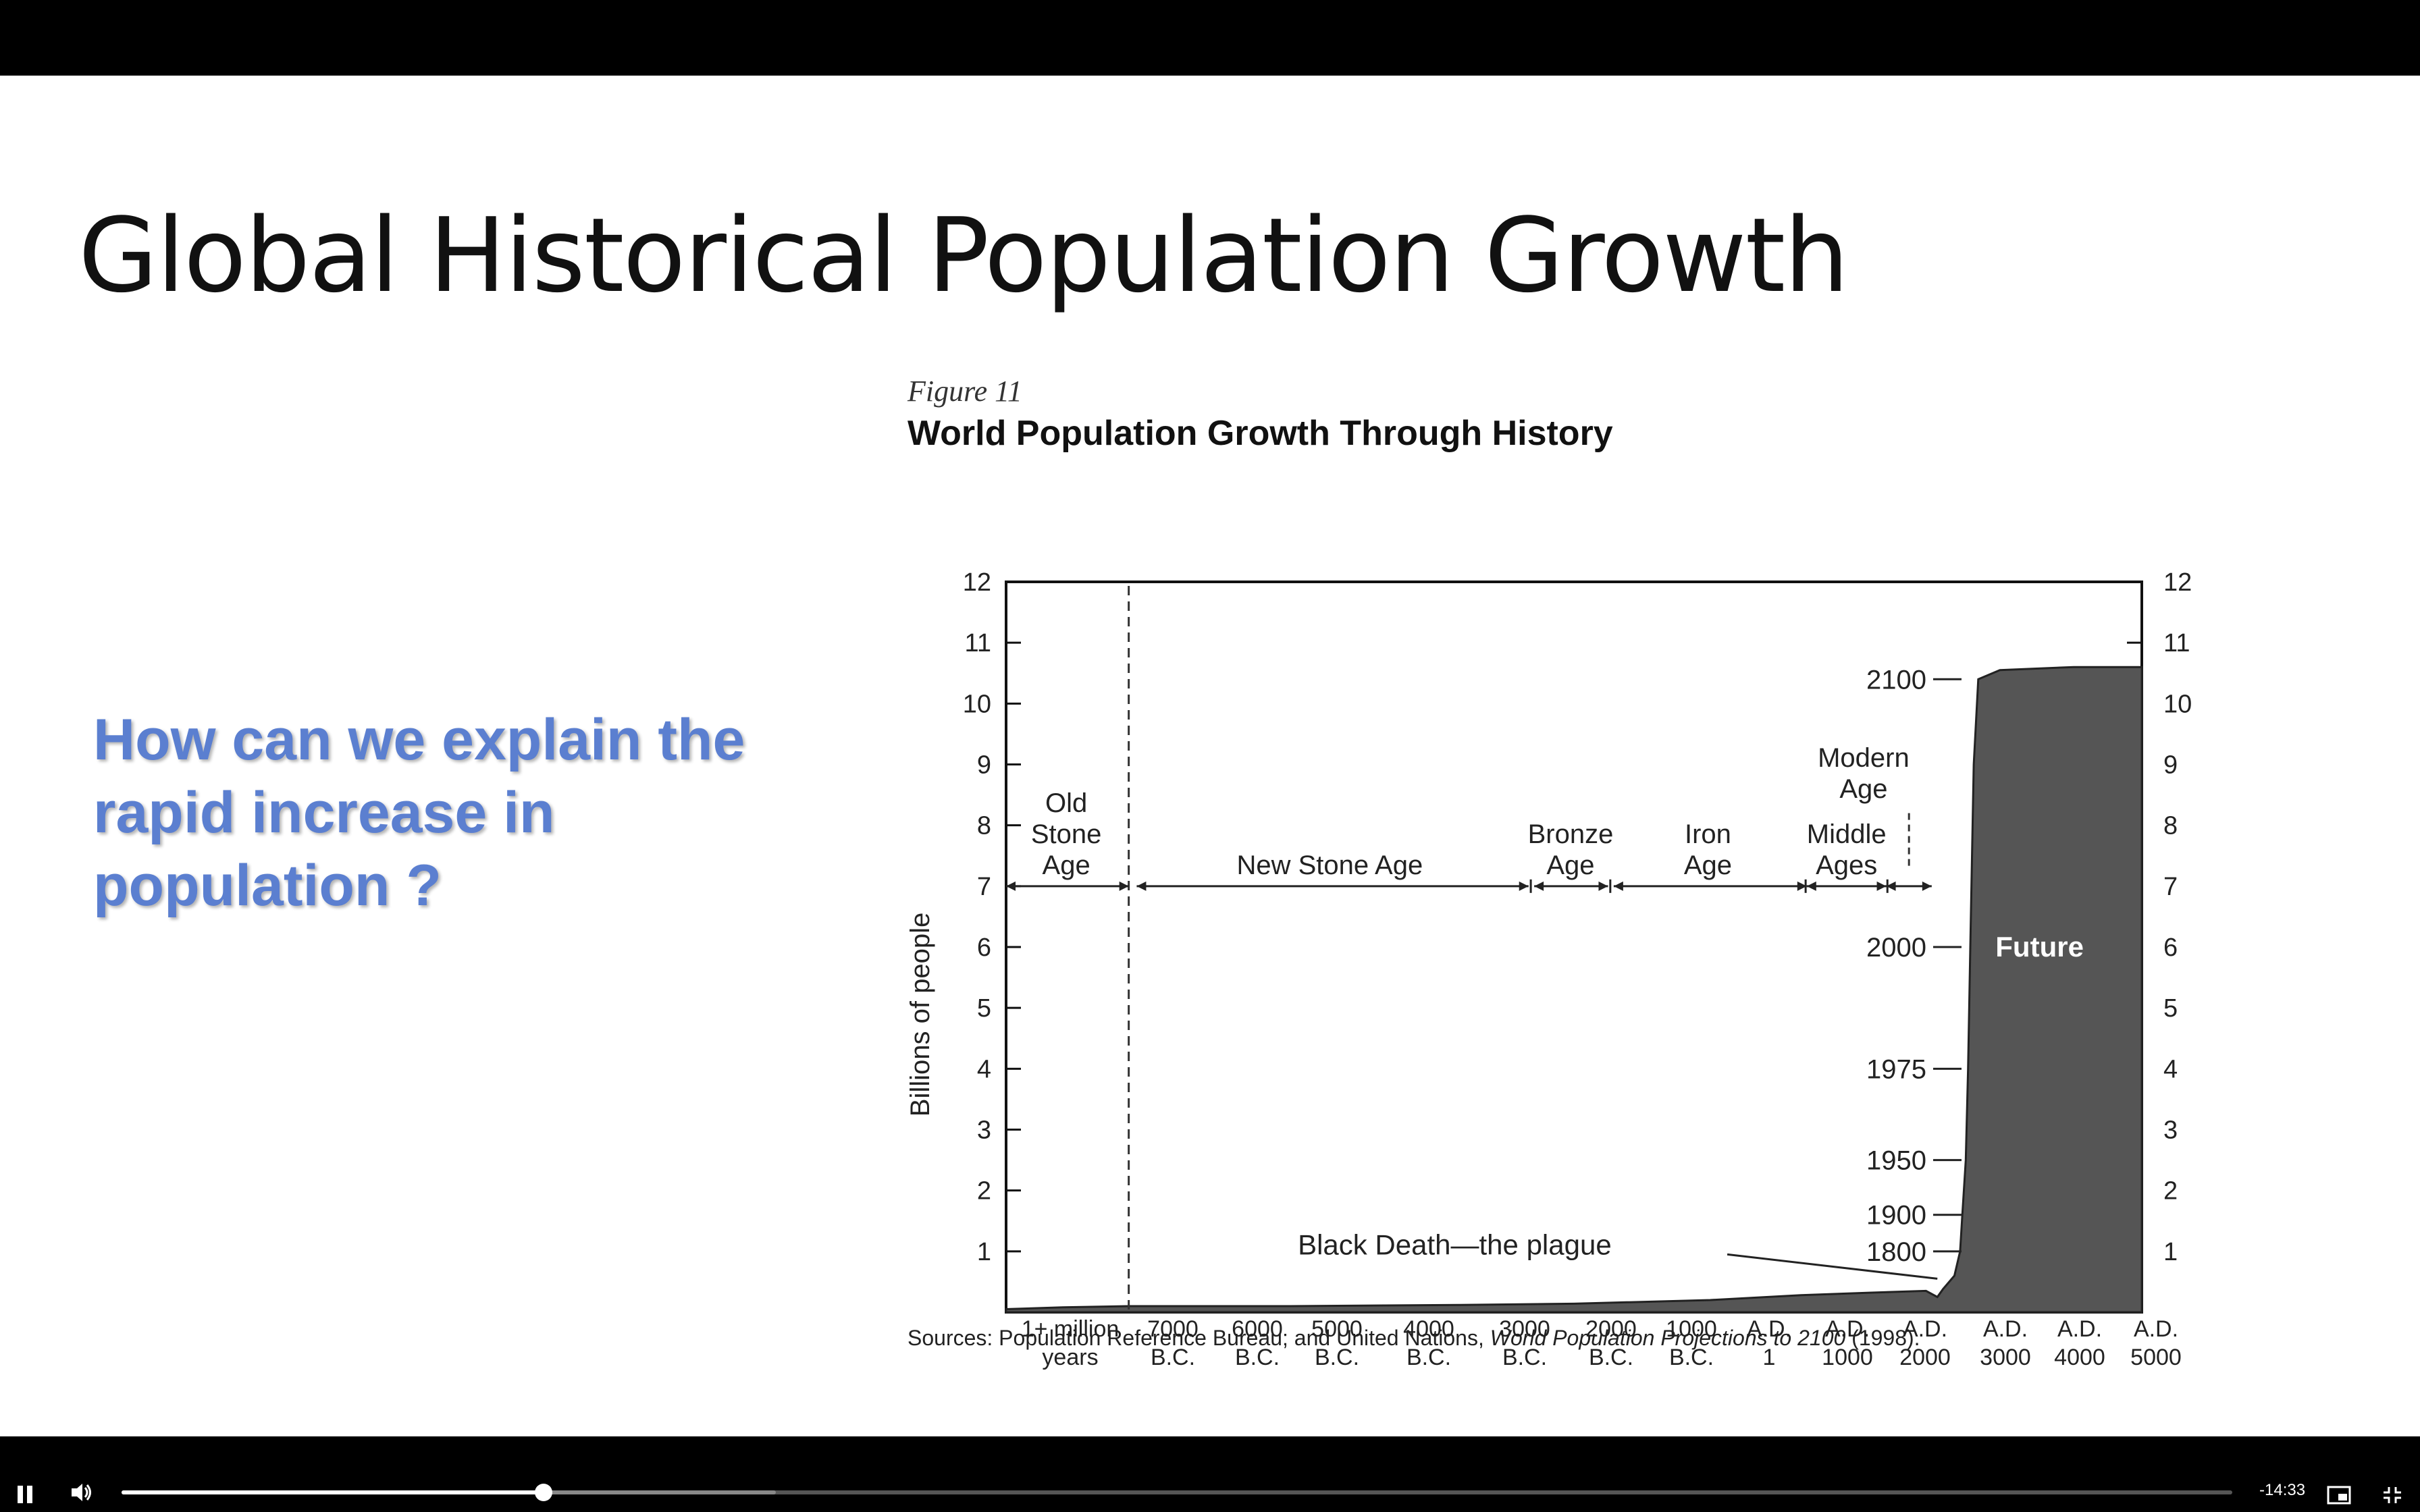 The image size is (2420, 1512). Describe the element at coordinates (978, 643) in the screenshot. I see `y-tick-label-left: 11` at that location.